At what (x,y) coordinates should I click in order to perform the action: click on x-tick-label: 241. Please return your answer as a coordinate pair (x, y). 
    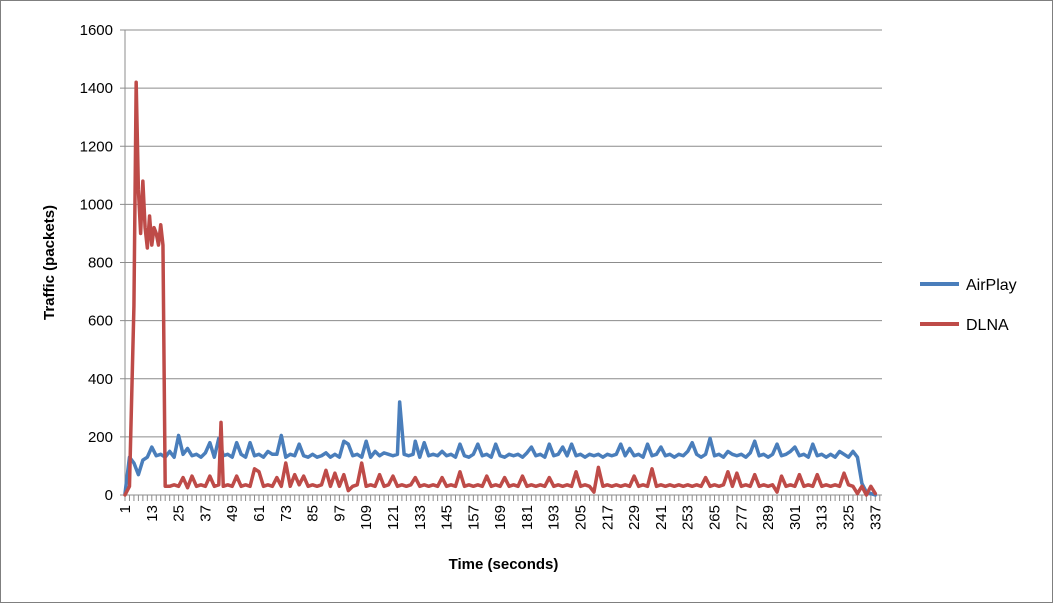
    Looking at the image, I should click on (661, 517).